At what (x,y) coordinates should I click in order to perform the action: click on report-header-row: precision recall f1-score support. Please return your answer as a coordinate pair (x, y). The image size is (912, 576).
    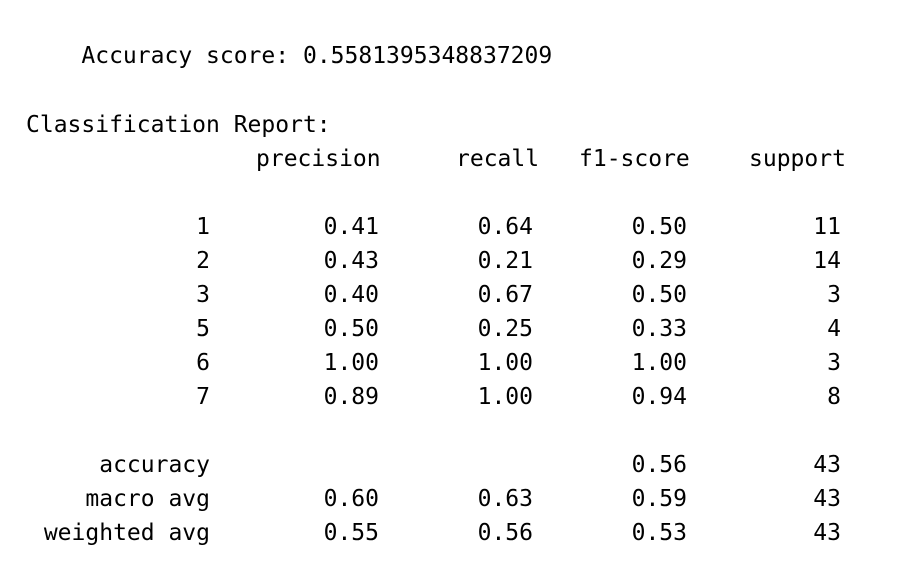
    Looking at the image, I should click on (466, 159).